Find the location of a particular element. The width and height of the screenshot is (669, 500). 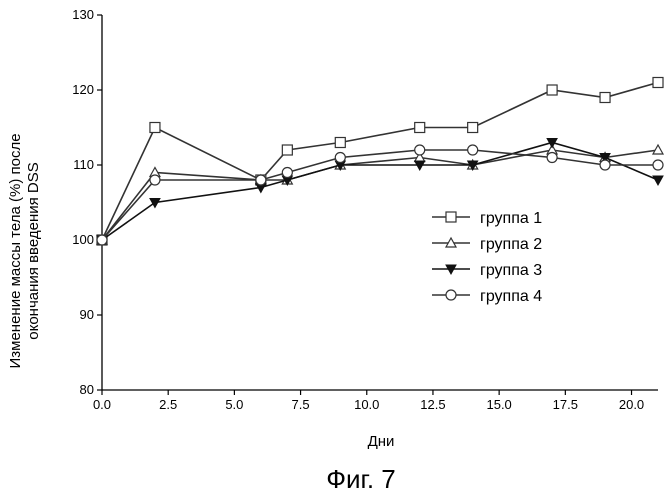

y-tick-label: 110 is located at coordinates (83, 164).